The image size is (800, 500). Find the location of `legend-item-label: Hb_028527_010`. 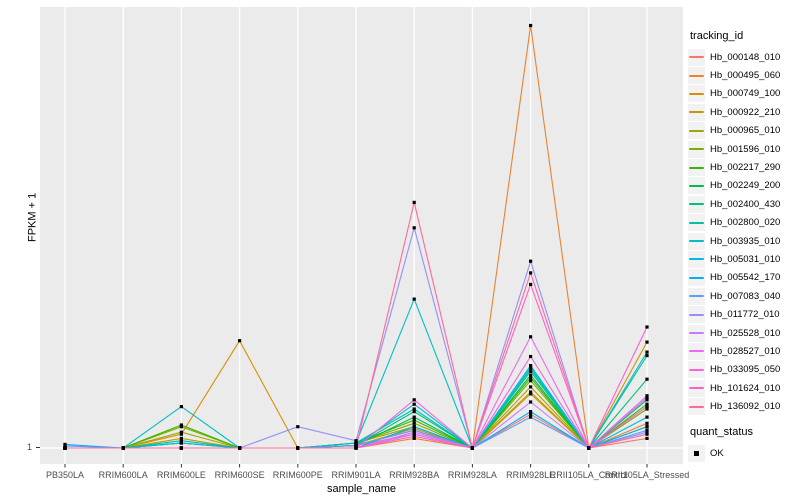

legend-item-label: Hb_028527_010 is located at coordinates (745, 351).